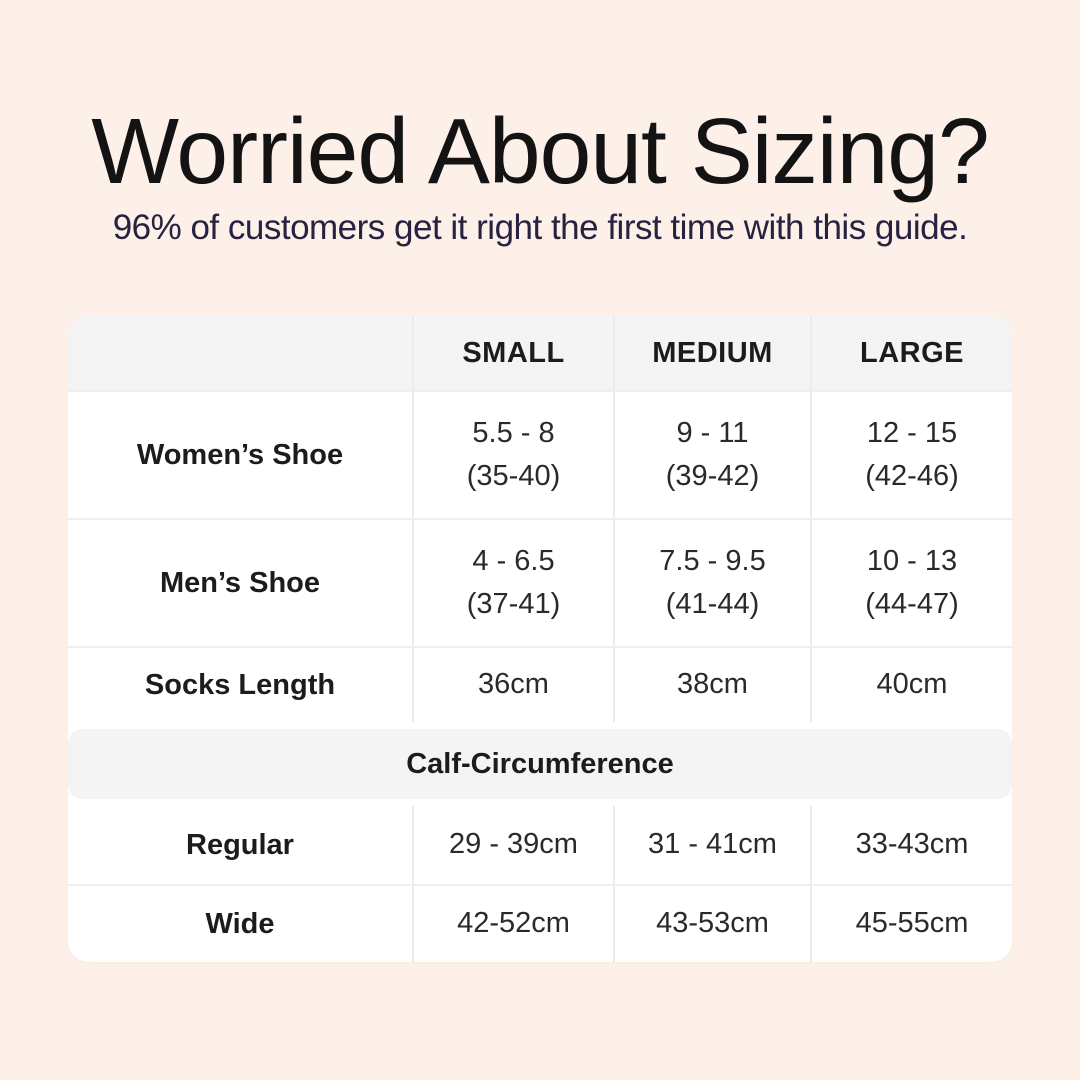  I want to click on mens-shoe-large: 10 - 13 (44-47), so click(911, 583).